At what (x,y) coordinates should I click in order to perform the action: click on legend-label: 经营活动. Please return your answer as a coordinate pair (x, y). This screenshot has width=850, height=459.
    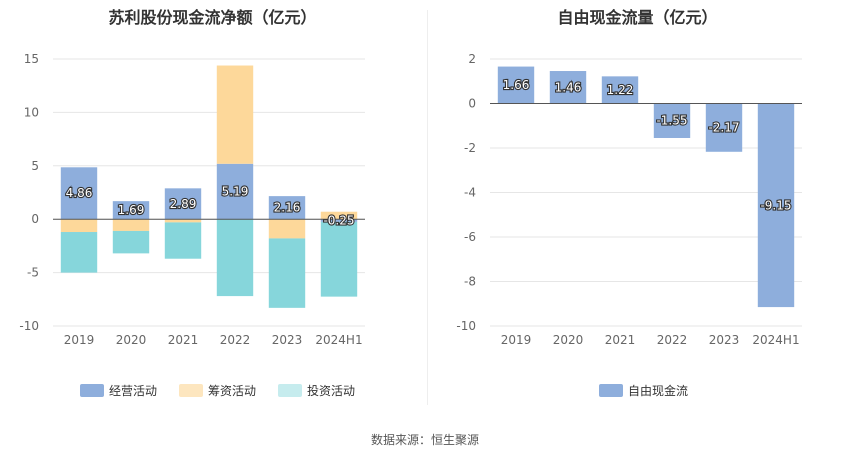
    Looking at the image, I should click on (133, 391).